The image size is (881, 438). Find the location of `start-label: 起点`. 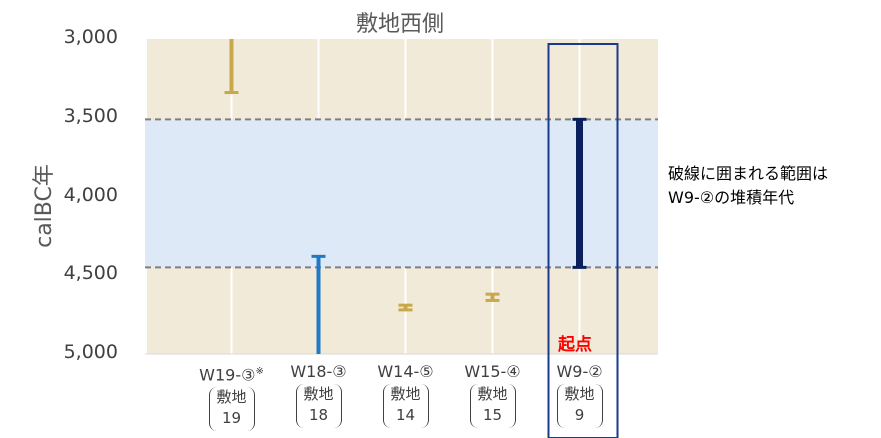

start-label: 起点 is located at coordinates (575, 345).